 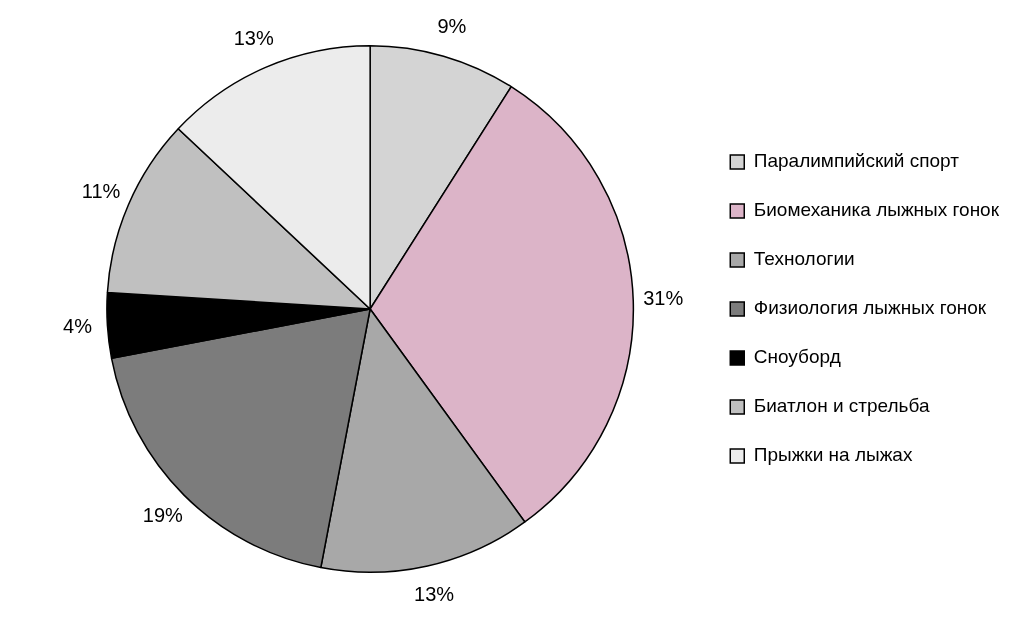 I want to click on legend-label: Паралимпийский спорт, so click(x=856, y=161).